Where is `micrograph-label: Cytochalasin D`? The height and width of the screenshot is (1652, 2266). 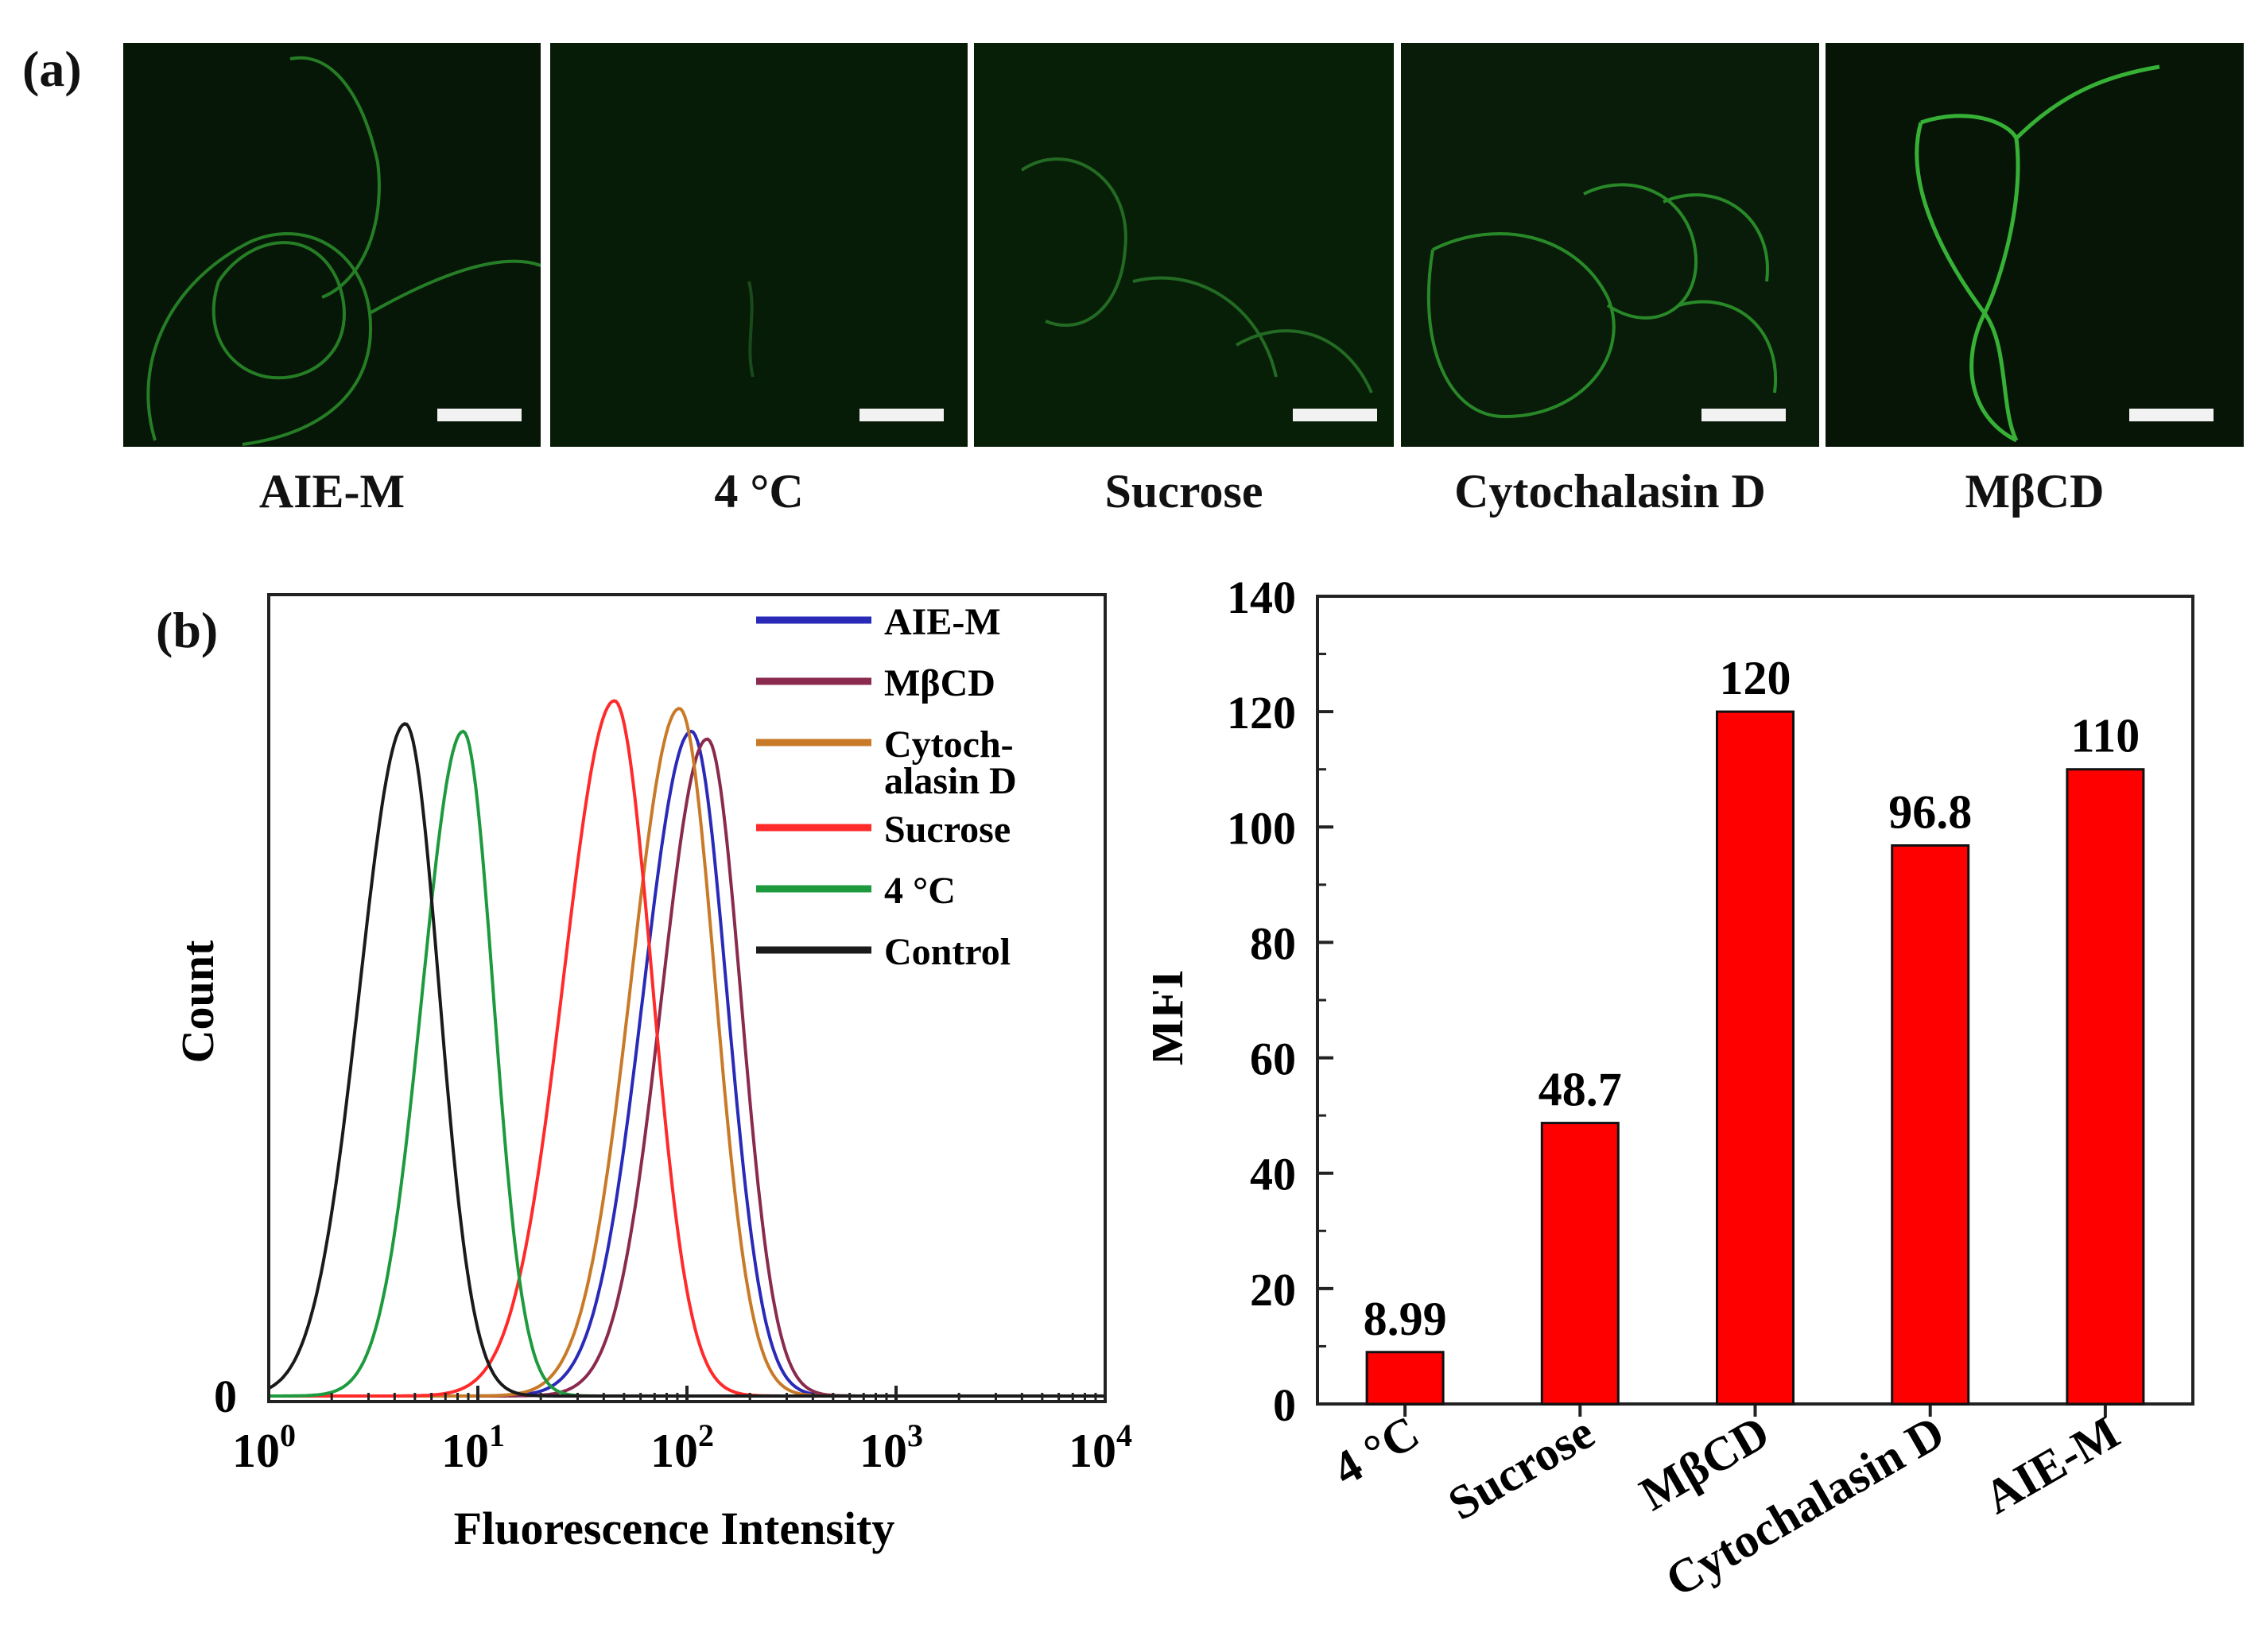
micrograph-label: Cytochalasin D is located at coordinates (1610, 491).